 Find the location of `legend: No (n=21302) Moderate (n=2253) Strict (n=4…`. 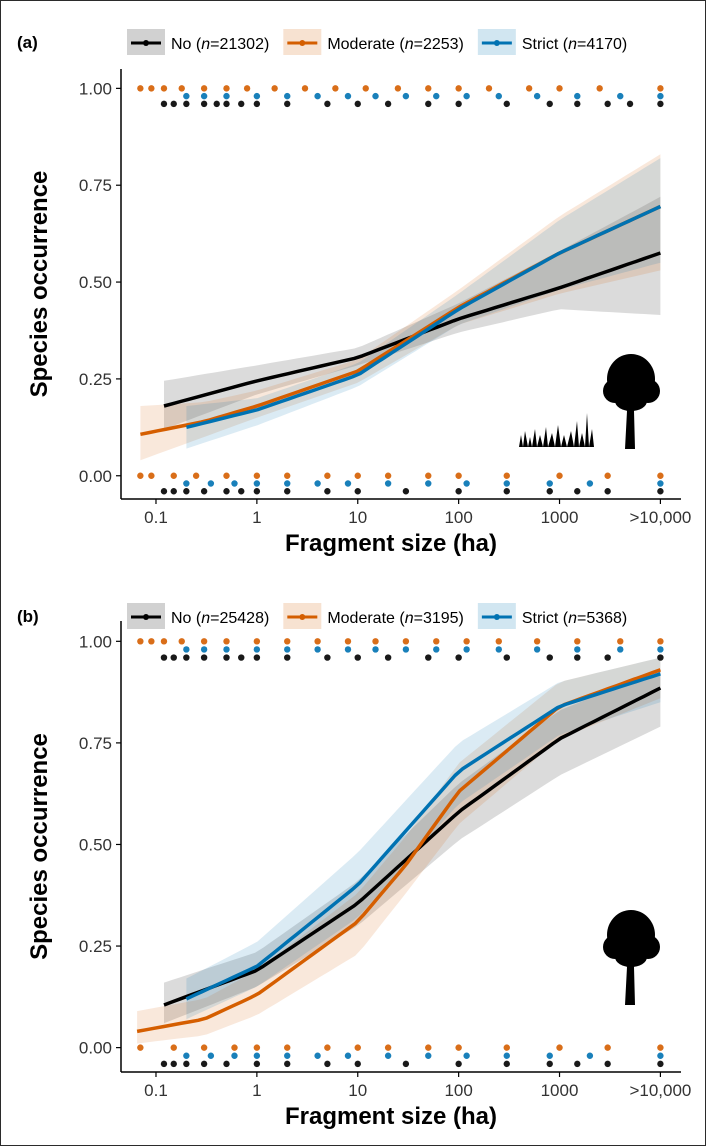

legend: No (n=21302) Moderate (n=2253) Strict (n=4… is located at coordinates (377, 42).